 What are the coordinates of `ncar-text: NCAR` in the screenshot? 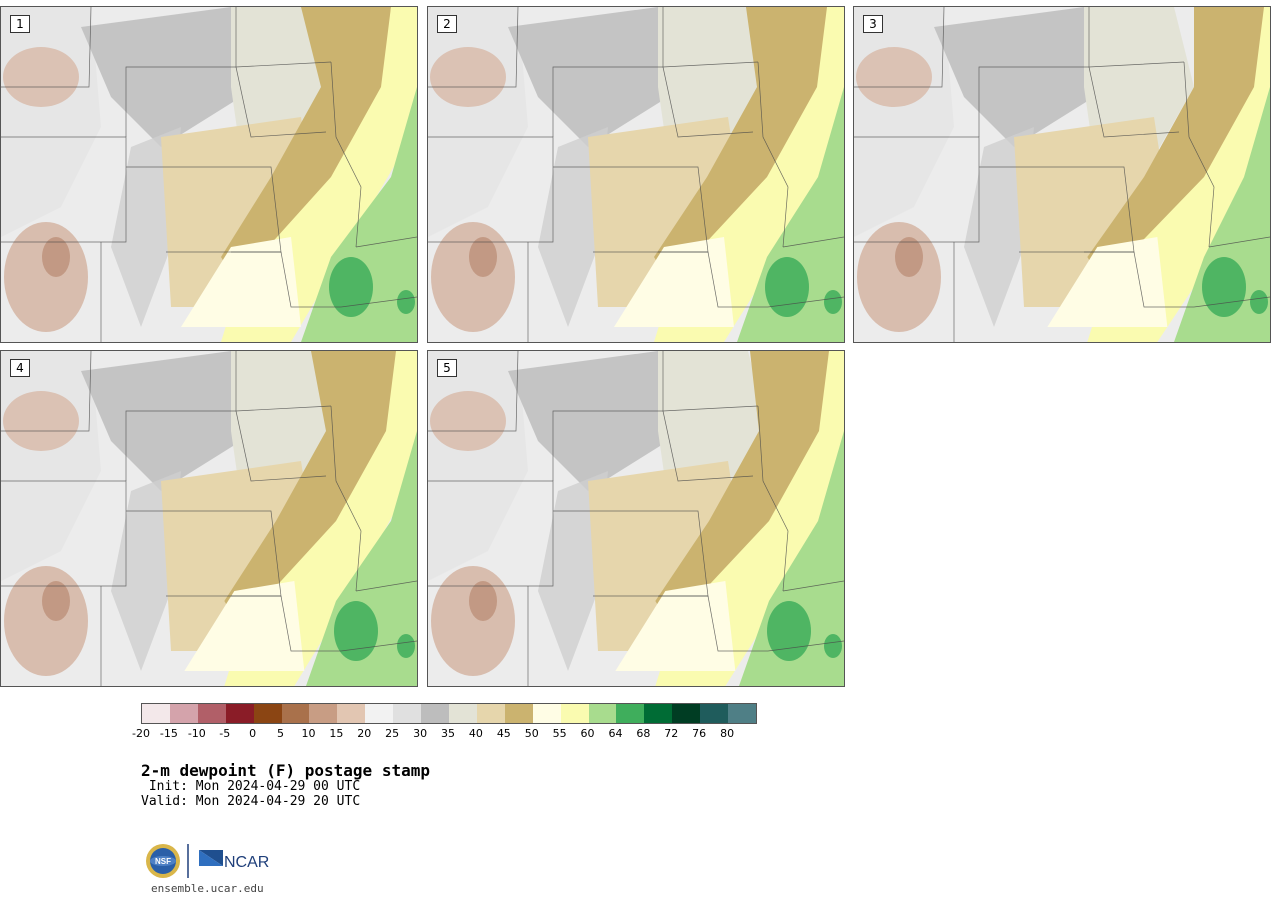 It's located at (246, 862).